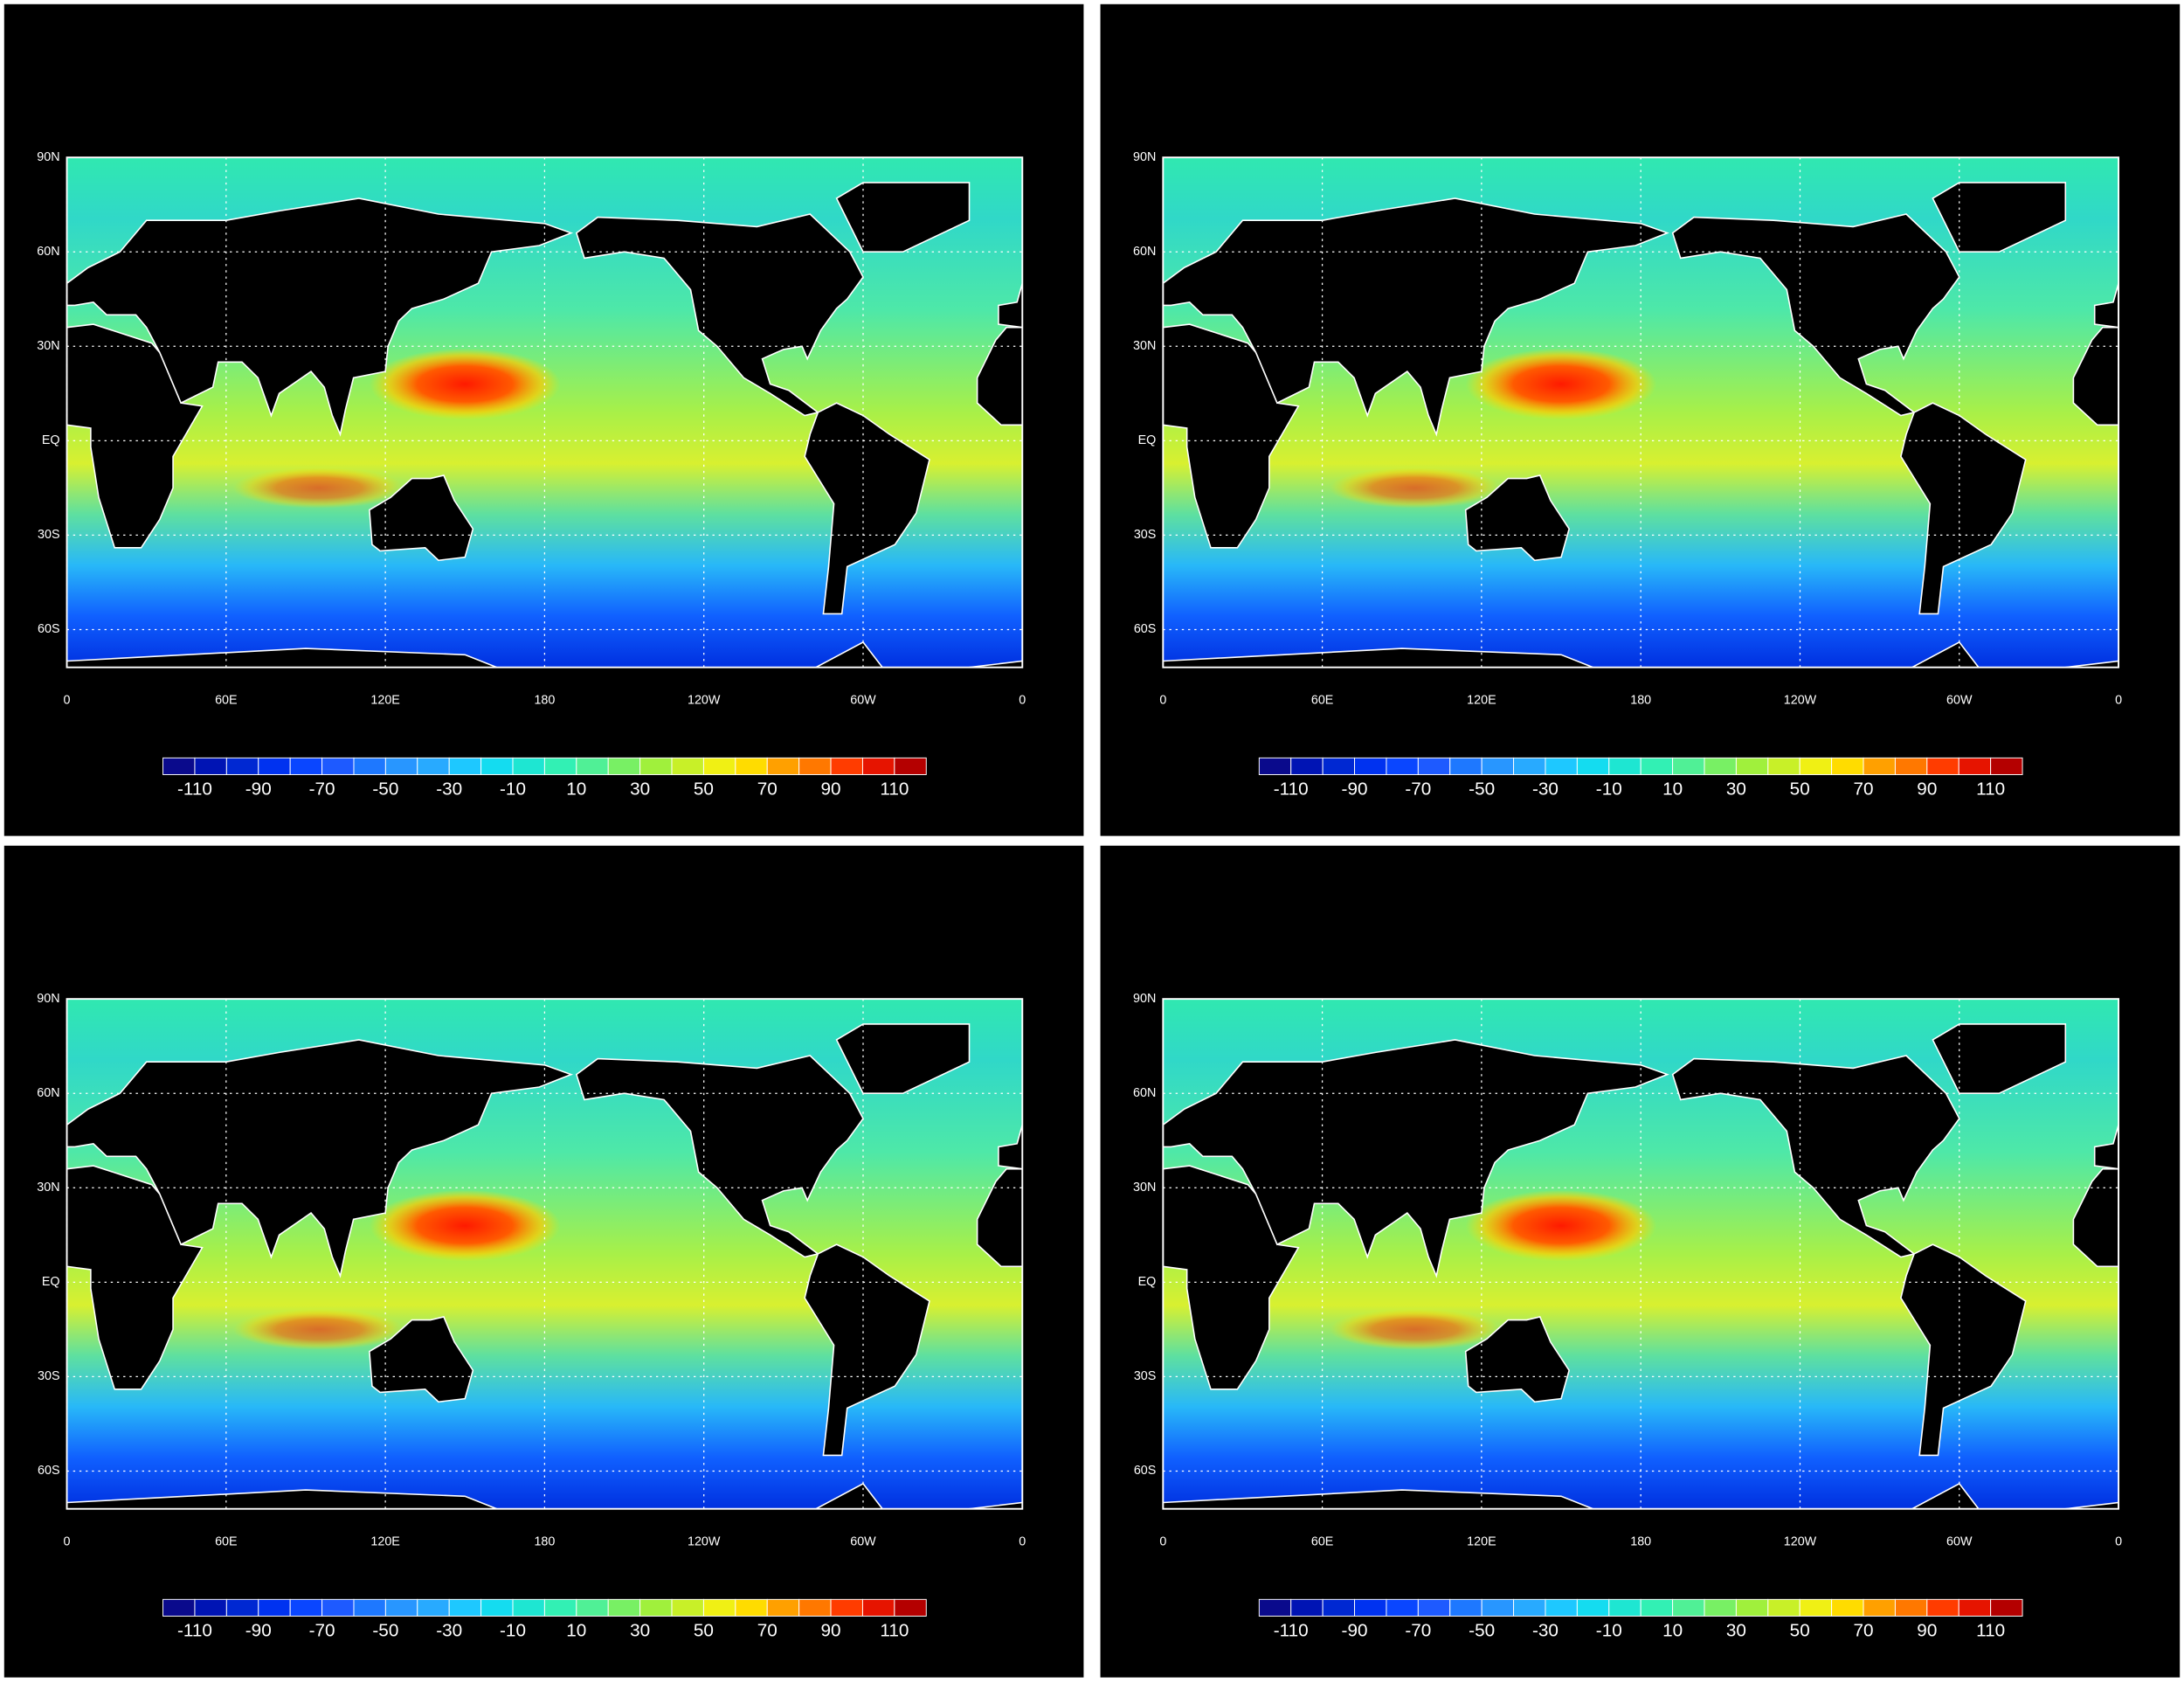  Describe the element at coordinates (48, 157) in the screenshot. I see `y-tick-label: 90N` at that location.